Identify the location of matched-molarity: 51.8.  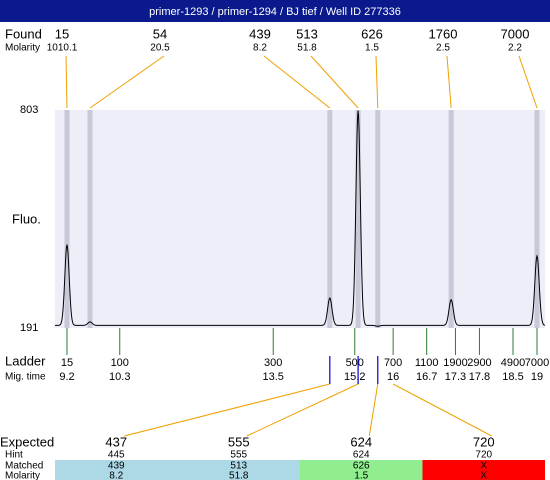
(239, 475).